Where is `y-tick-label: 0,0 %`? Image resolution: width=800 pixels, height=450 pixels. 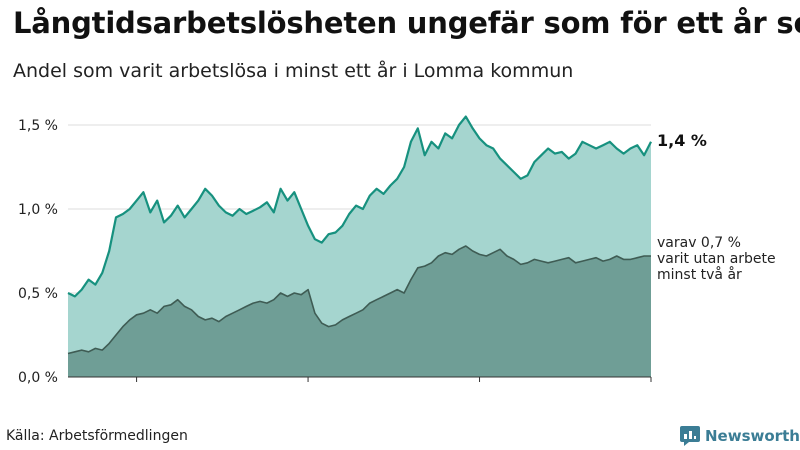 y-tick-label: 0,0 % is located at coordinates (38, 378).